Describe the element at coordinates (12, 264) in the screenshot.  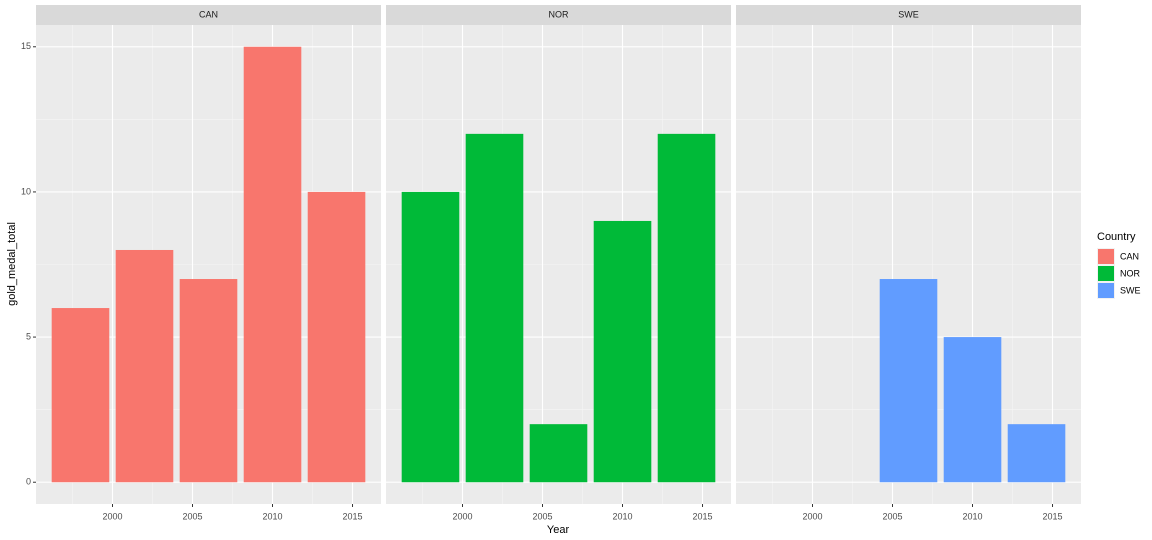
I see `y-axis-title: gold_medal_total` at that location.